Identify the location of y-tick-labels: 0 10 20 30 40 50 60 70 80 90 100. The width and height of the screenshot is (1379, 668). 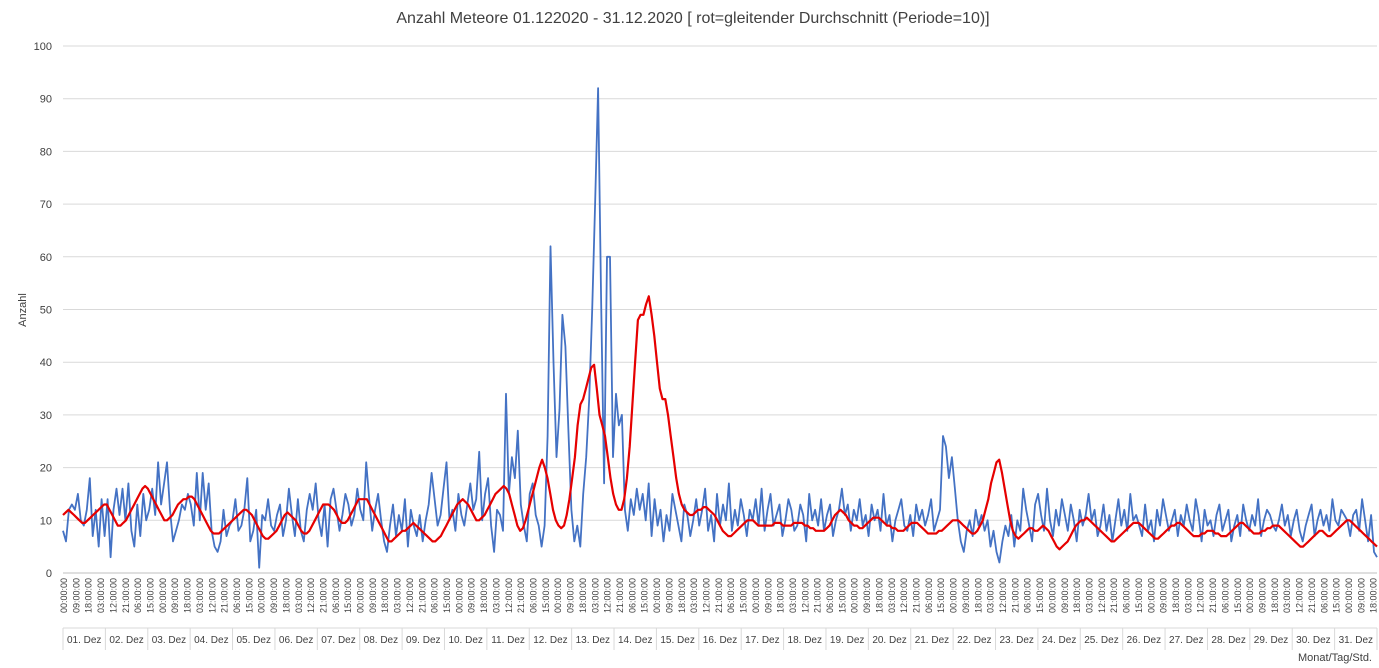
(43, 310).